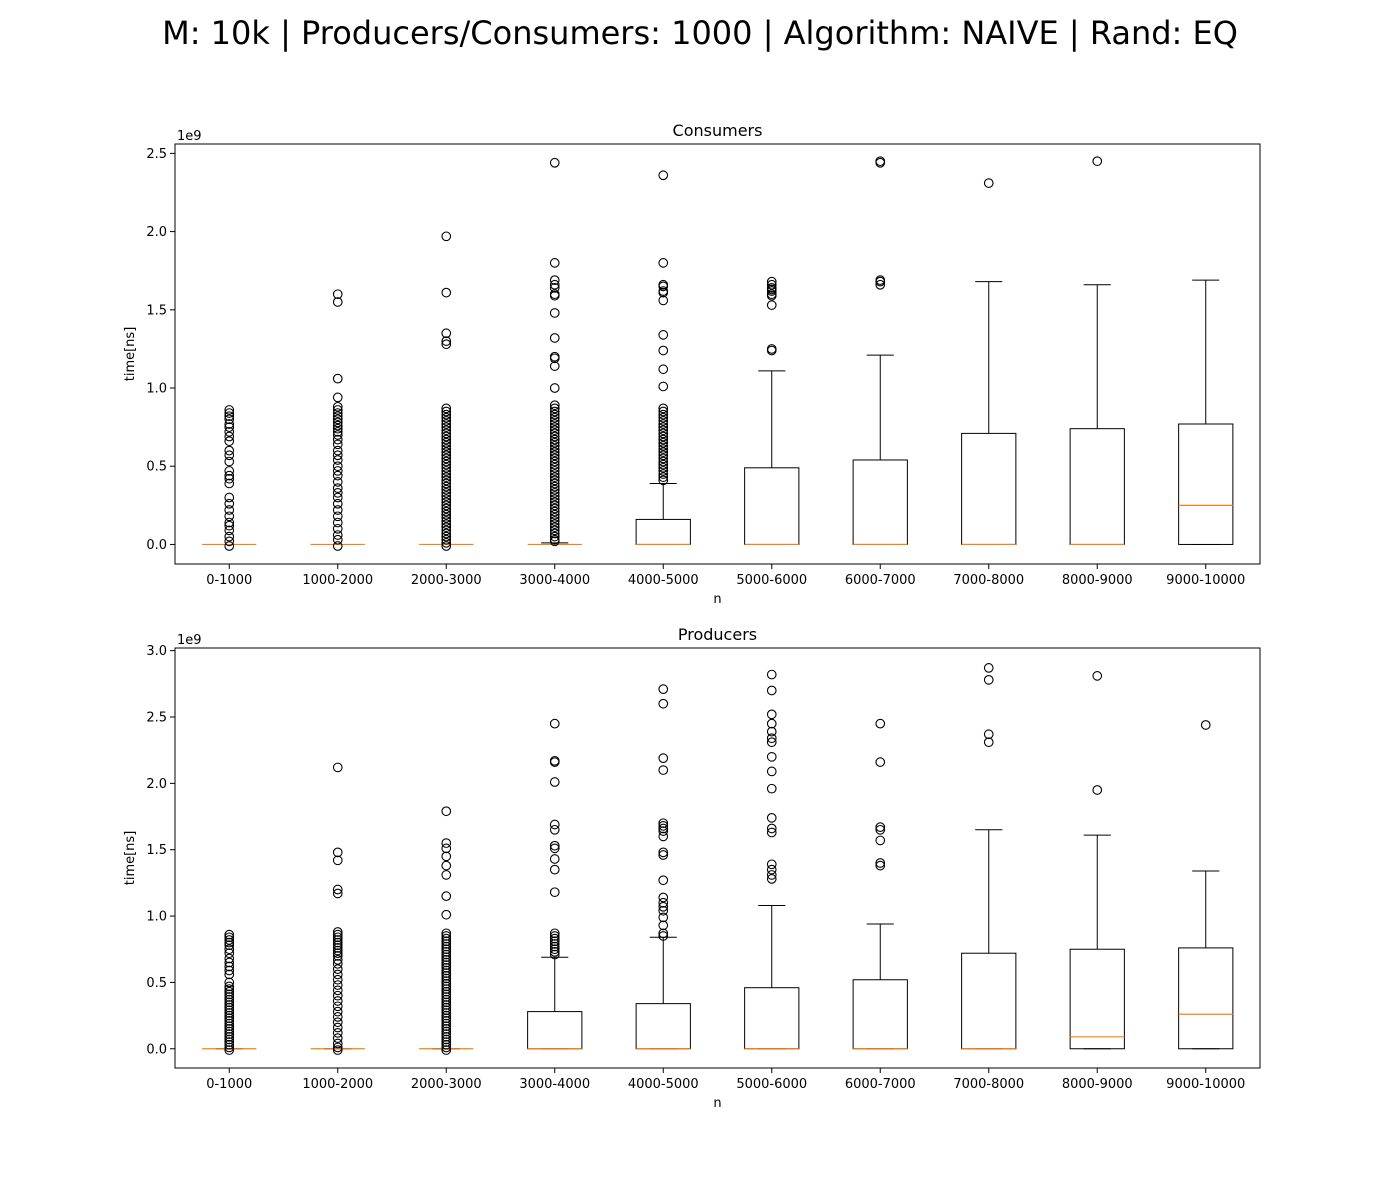  Describe the element at coordinates (156, 784) in the screenshot. I see `y-tick-label: 2.0` at that location.